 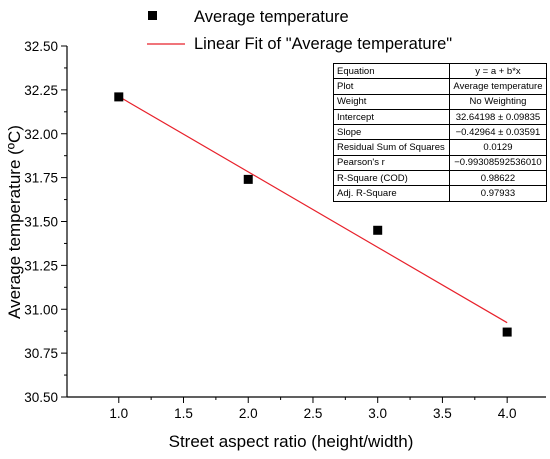 I want to click on stats-value: 32.64198 ± 0.09835, so click(x=498, y=117).